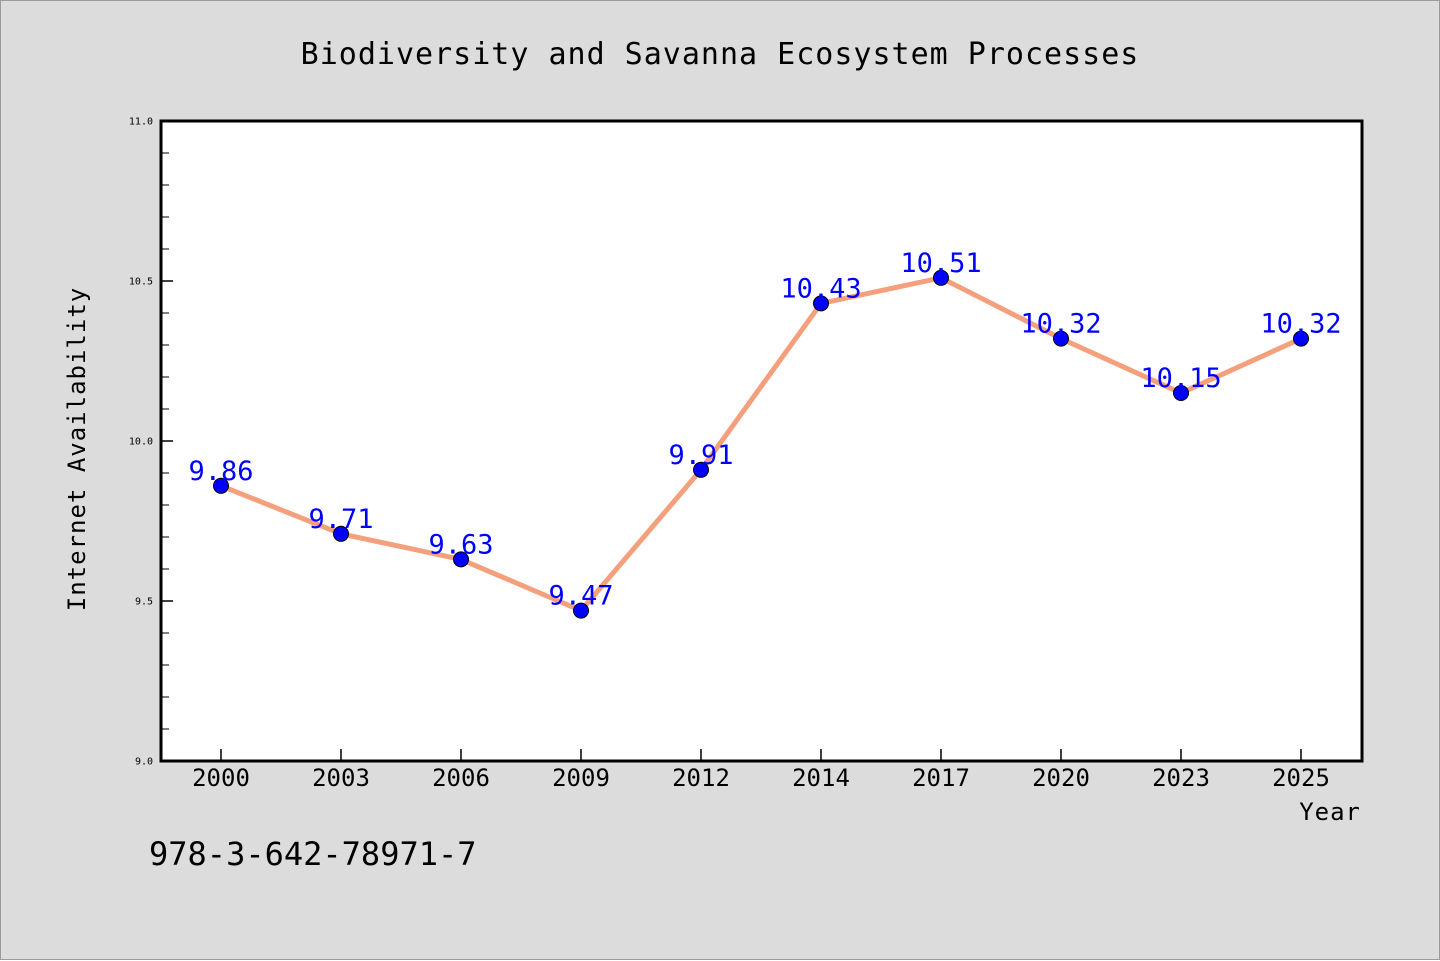 Image resolution: width=1440 pixels, height=961 pixels. Describe the element at coordinates (340, 519) in the screenshot. I see `data-label: 9.71` at that location.